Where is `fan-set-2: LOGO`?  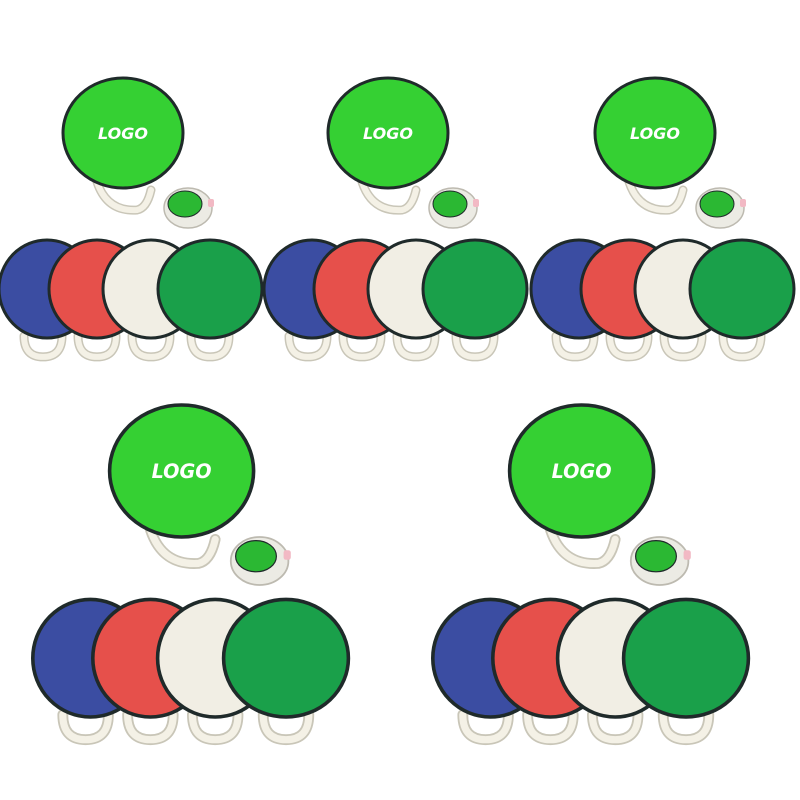
fan-set-2: LOGO is located at coordinates (395, 219).